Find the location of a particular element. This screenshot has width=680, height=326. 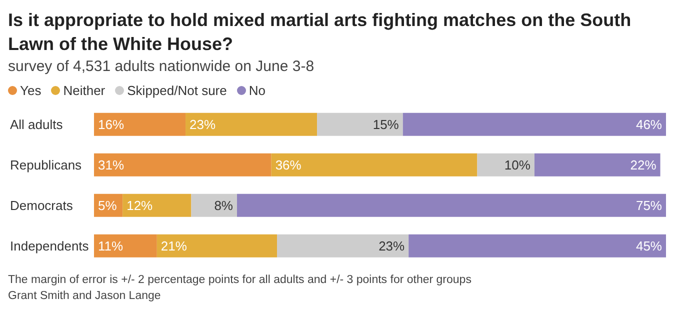

y-tick-label: Republicans is located at coordinates (46, 164).